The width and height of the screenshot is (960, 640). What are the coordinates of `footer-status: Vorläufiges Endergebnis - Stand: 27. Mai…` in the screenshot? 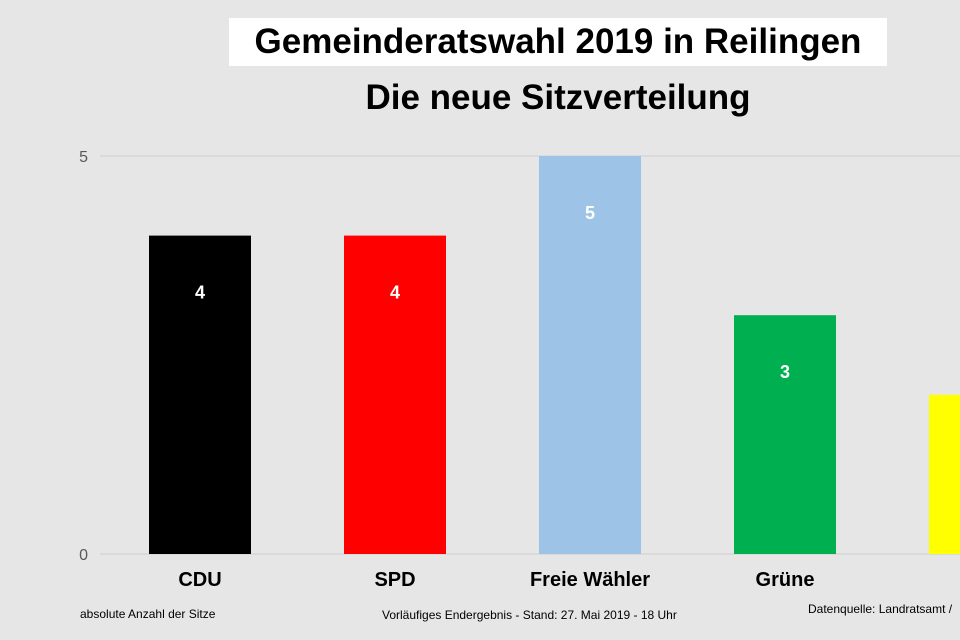 It's located at (529, 615).